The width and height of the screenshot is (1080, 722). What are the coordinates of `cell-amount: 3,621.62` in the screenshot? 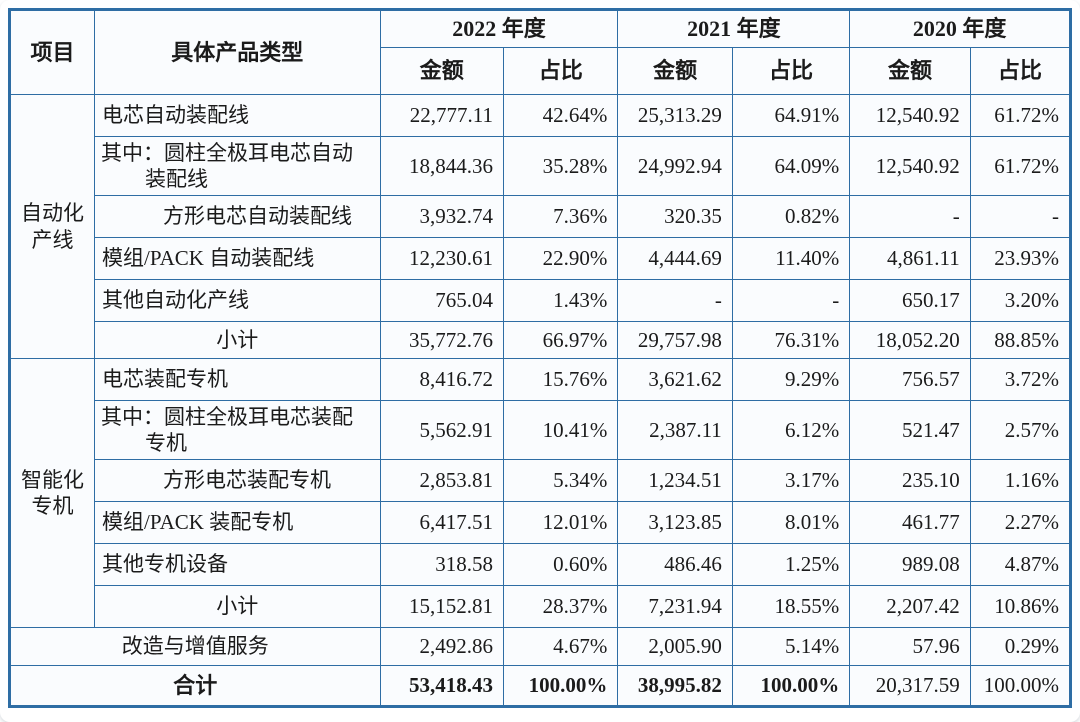 It's located at (675, 379).